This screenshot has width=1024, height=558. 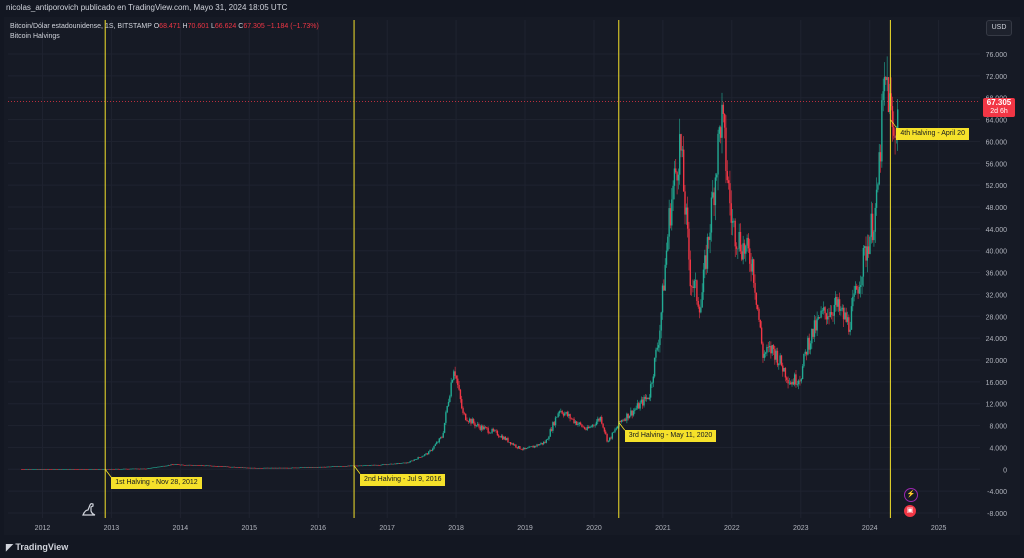 What do you see at coordinates (932, 133) in the screenshot?
I see `halving-label: 4th Halving - April 20` at bounding box center [932, 133].